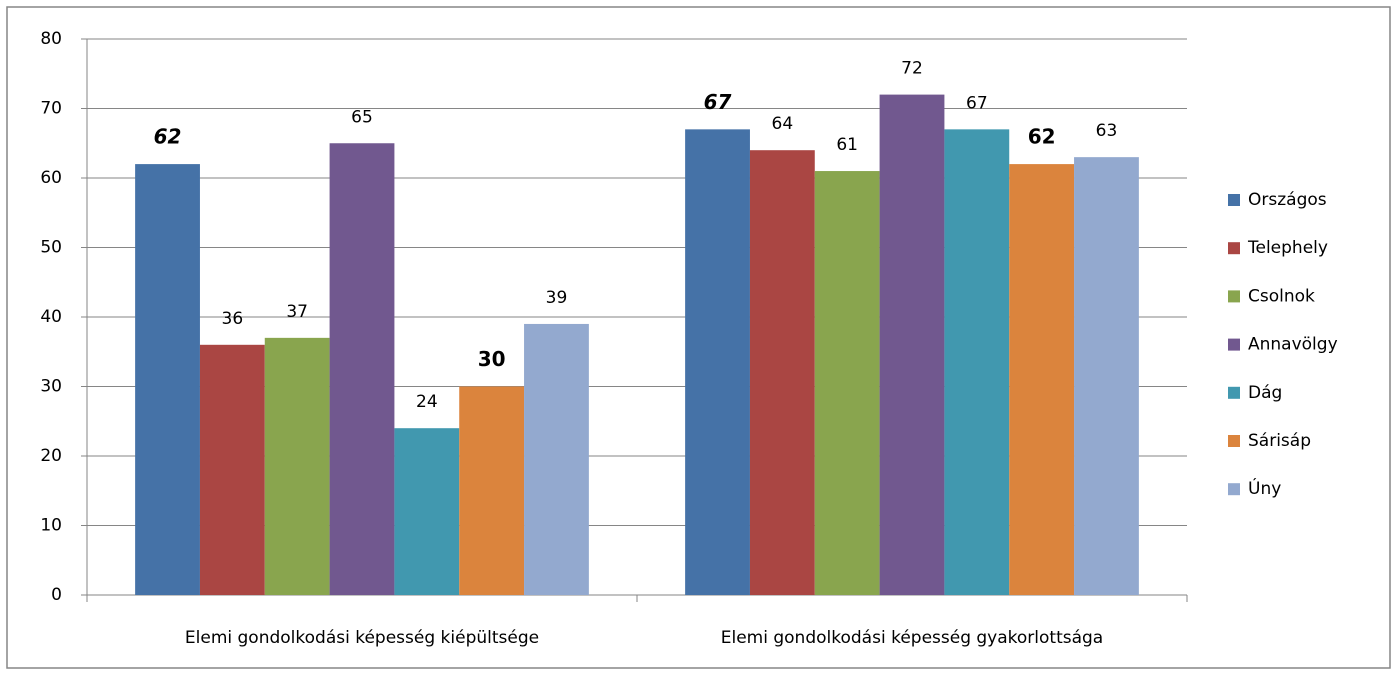  Describe the element at coordinates (1107, 131) in the screenshot. I see `data-label: 63` at that location.